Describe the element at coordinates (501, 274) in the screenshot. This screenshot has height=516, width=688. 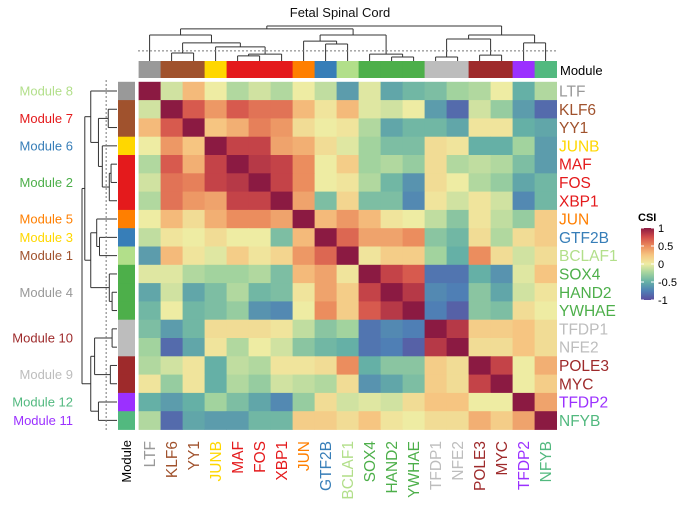
I see `heatmap-cell-SOX4-MYC` at that location.